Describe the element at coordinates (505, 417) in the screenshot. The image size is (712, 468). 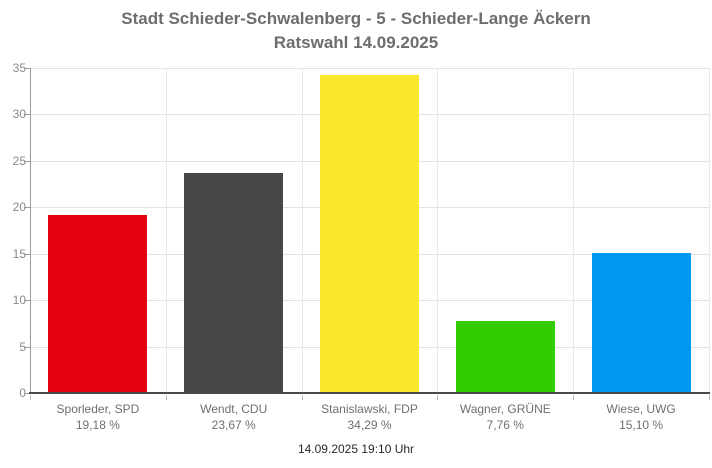
I see `bar-label: Wagner, GRÜNE 7,76 %` at that location.